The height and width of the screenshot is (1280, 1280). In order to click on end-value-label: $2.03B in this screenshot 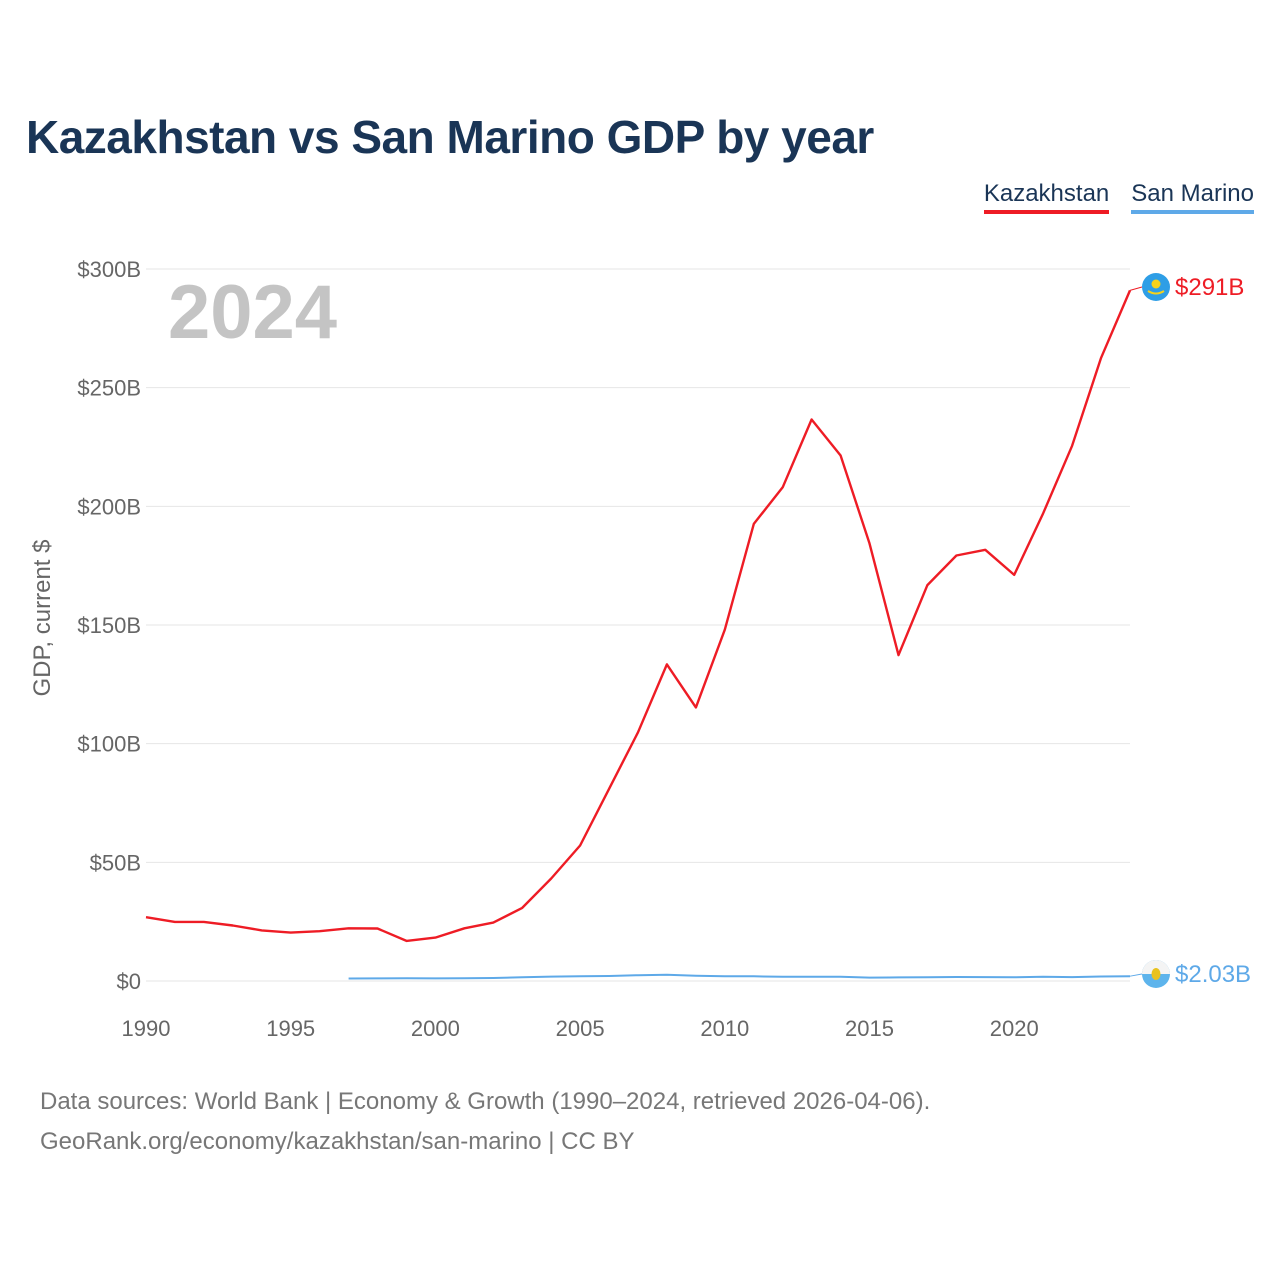, I will do `click(1213, 974)`.